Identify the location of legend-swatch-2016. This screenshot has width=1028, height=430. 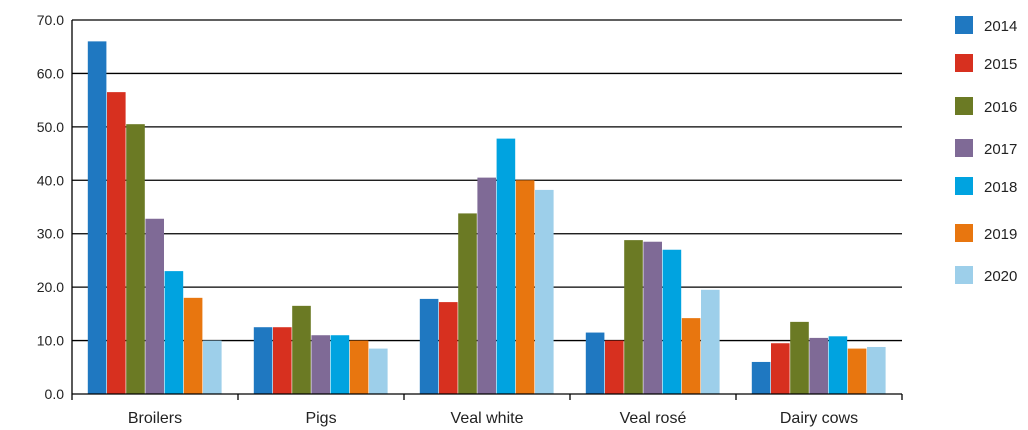
(964, 106).